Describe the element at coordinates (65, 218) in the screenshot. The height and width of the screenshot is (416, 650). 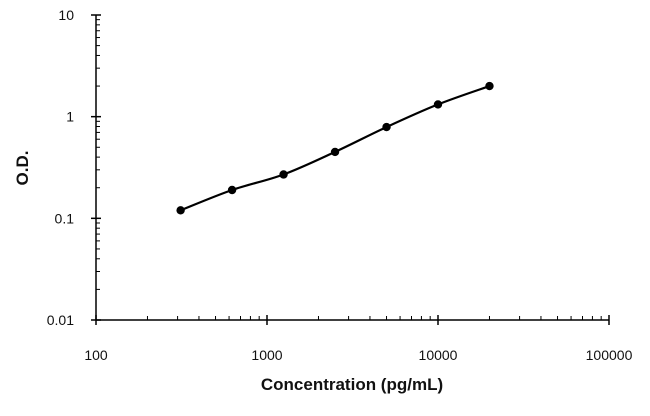
I see `y-tick-label: 0.1` at that location.